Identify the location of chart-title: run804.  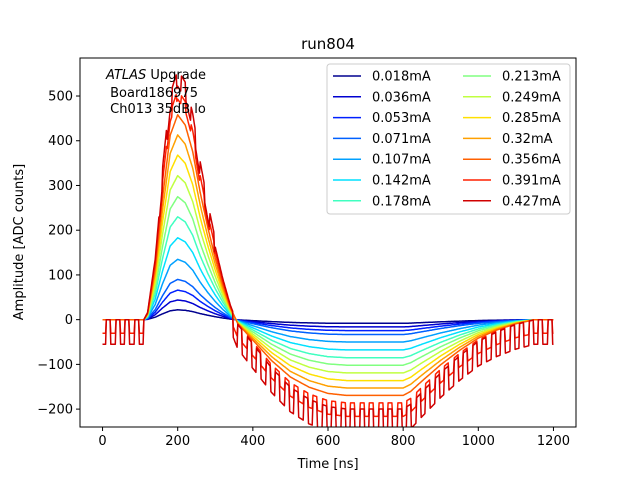
(328, 44).